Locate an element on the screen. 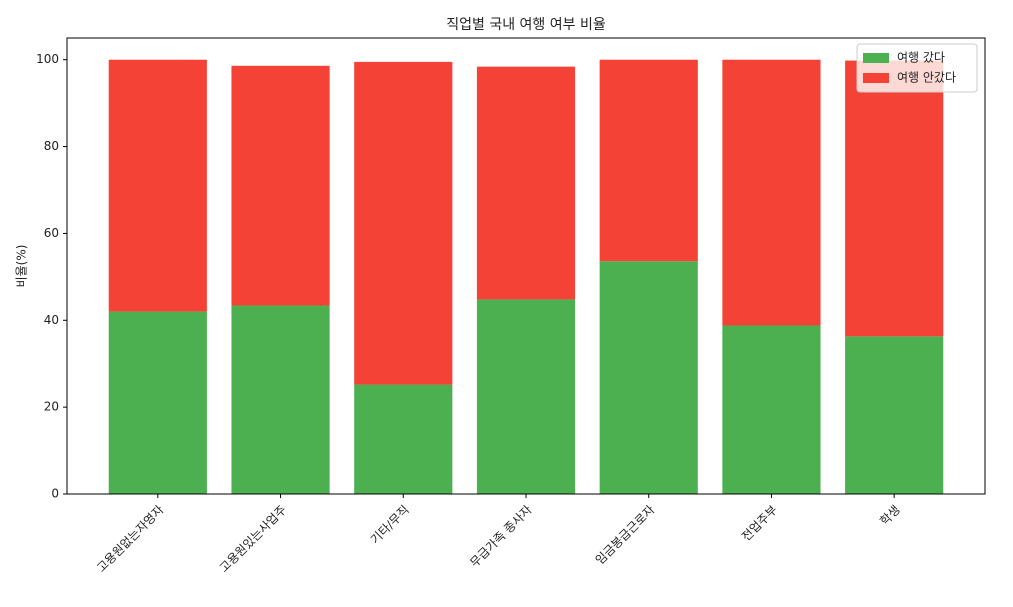 This screenshot has height=607, width=1013. x-tick-label: 고용원없는자영자 is located at coordinates (130, 539).